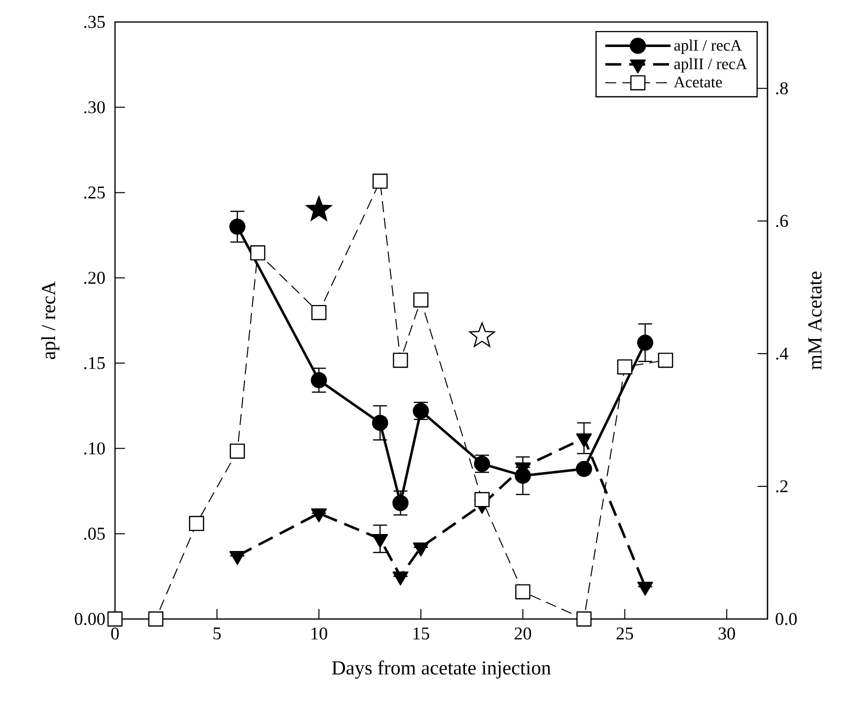  What do you see at coordinates (94, 192) in the screenshot?
I see `y-tick-label: .25` at bounding box center [94, 192].